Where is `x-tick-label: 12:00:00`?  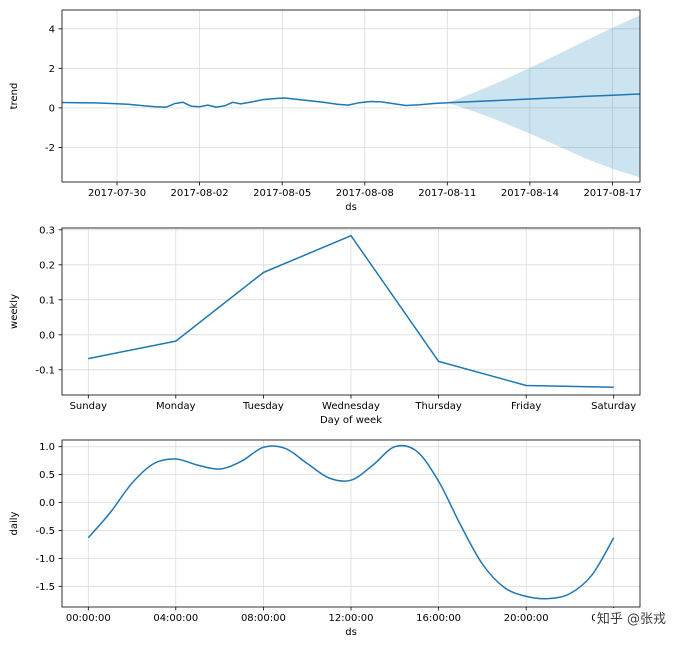
x-tick-label: 12:00:00 is located at coordinates (351, 618).